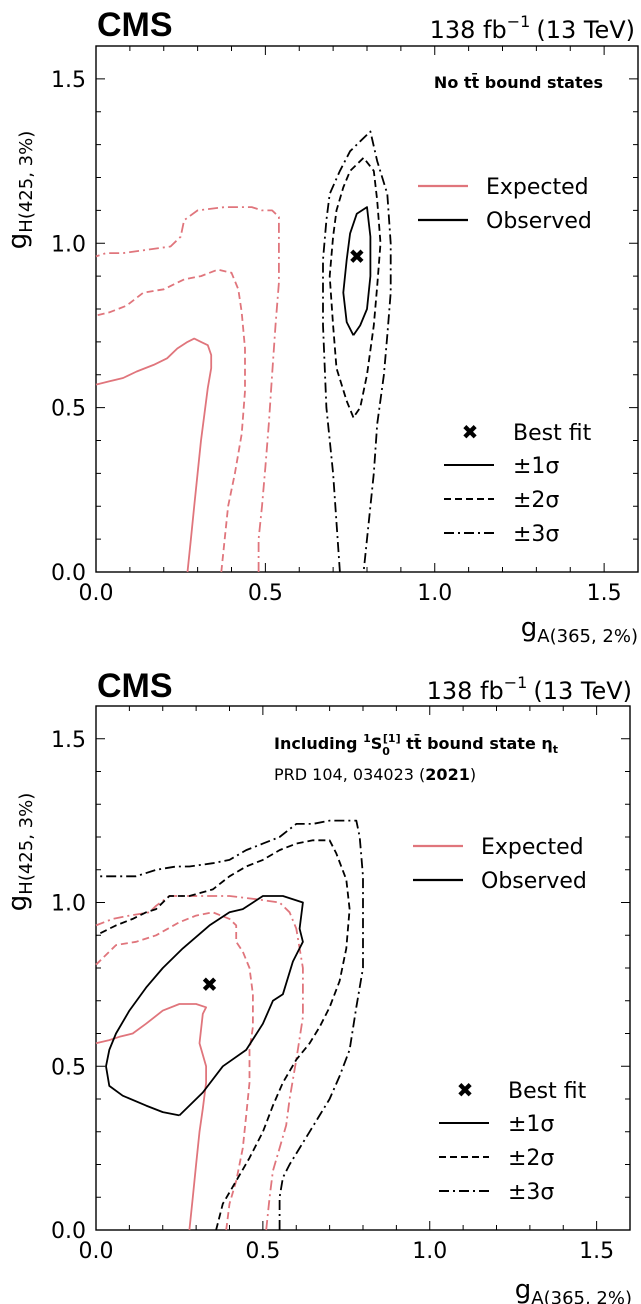 The image size is (641, 1304). What do you see at coordinates (518, 82) in the screenshot?
I see `scenario-label: No tt̄ bound states` at bounding box center [518, 82].